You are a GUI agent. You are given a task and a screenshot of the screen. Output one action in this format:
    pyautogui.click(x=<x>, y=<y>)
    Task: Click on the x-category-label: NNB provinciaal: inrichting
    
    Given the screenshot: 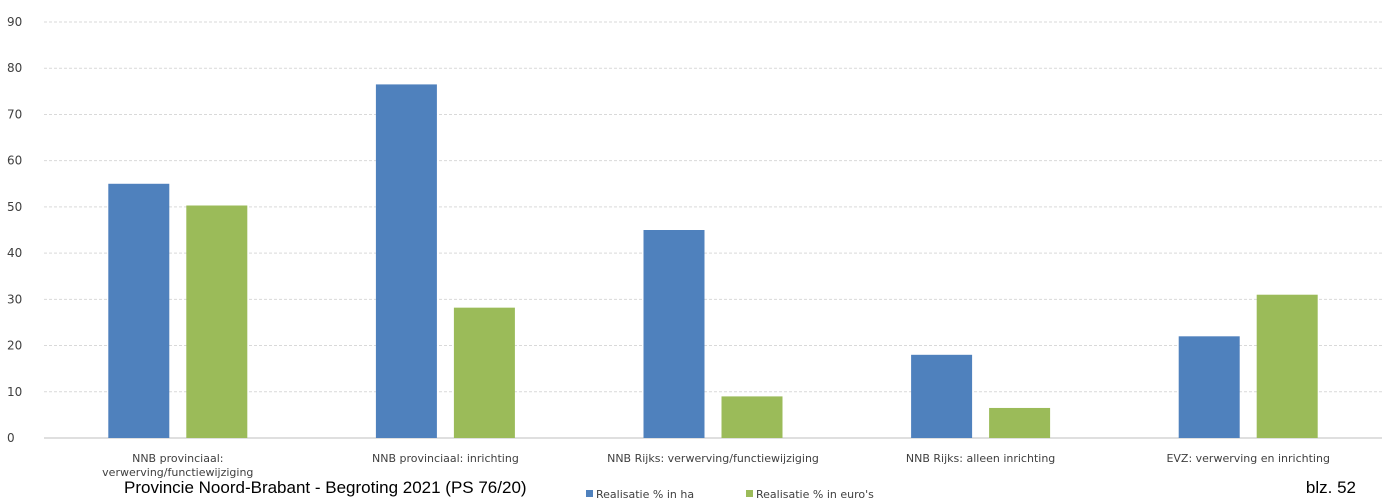 What is the action you would take?
    pyautogui.click(x=445, y=458)
    